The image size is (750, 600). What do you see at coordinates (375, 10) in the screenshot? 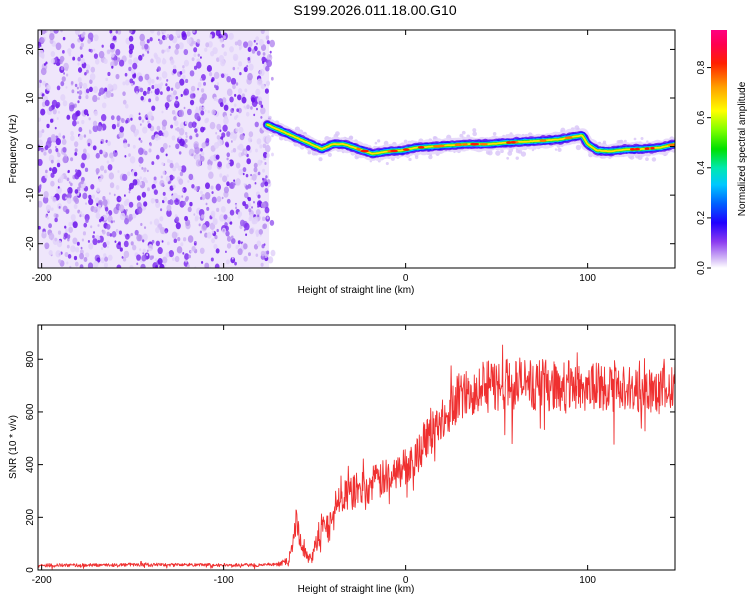
I see `figure-title: S199.2026.011.18.00.G10` at bounding box center [375, 10].